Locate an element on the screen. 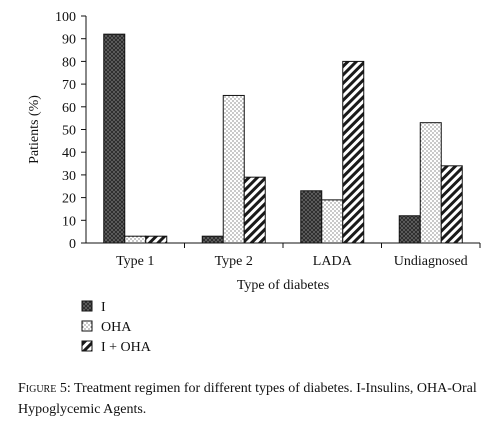 The width and height of the screenshot is (500, 433). y-tick-label: 70 is located at coordinates (69, 85).